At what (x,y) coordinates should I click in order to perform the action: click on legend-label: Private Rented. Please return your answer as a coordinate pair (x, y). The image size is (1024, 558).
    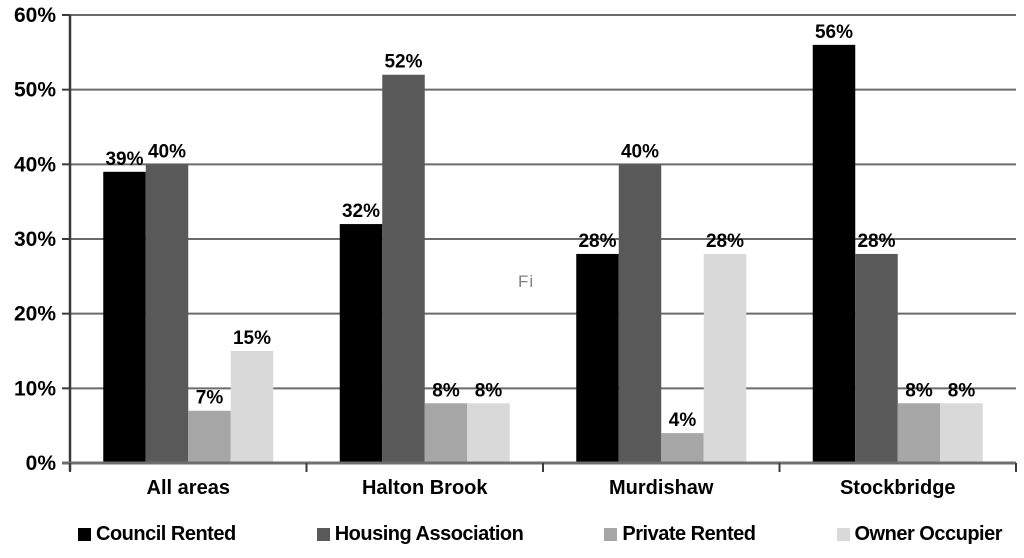
    Looking at the image, I should click on (689, 533).